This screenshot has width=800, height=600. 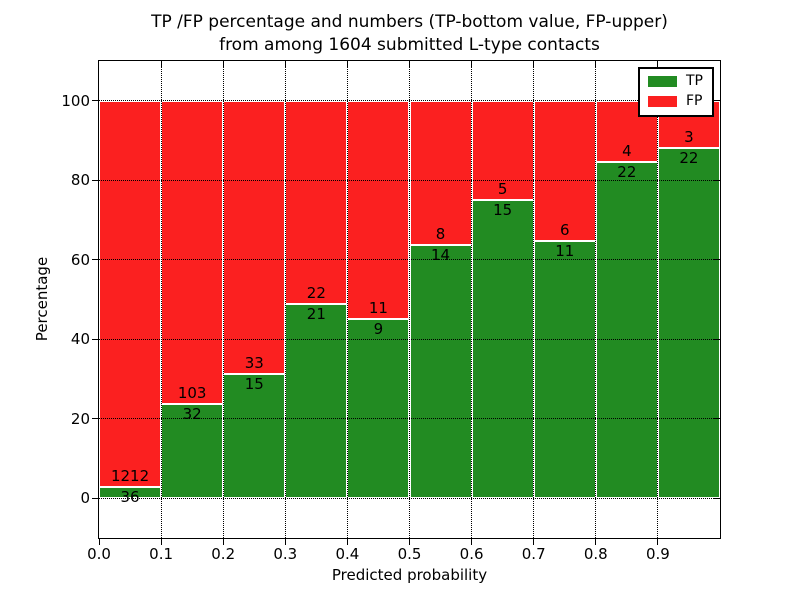 What do you see at coordinates (80, 418) in the screenshot?
I see `y-tick-label: 20` at bounding box center [80, 418].